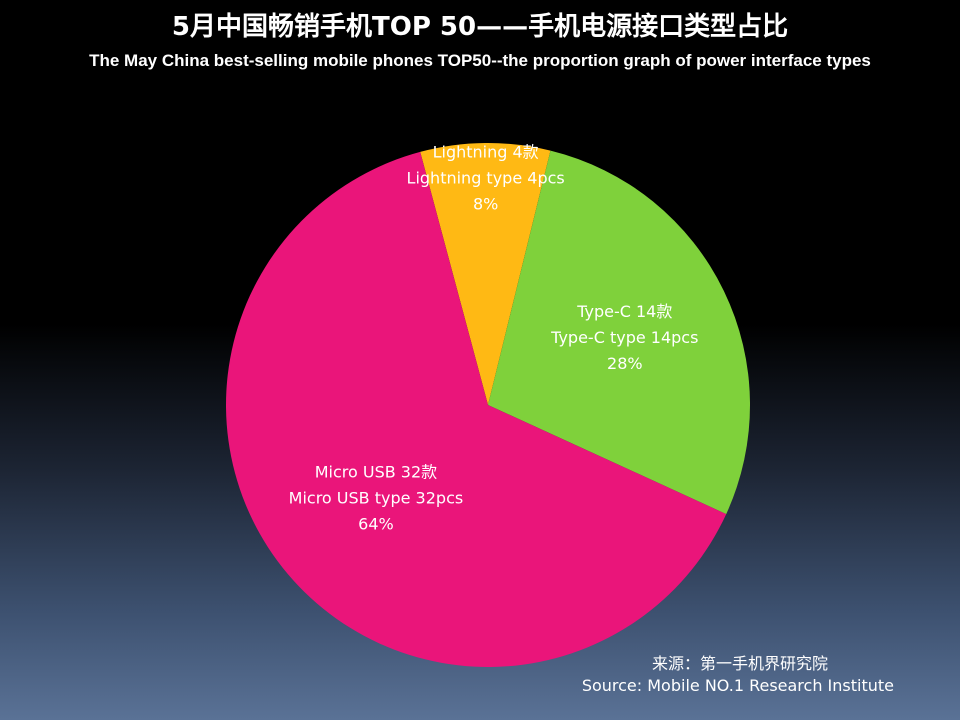  I want to click on slice-label-en-micro-usb: Micro USB type 32pcs, so click(376, 498).